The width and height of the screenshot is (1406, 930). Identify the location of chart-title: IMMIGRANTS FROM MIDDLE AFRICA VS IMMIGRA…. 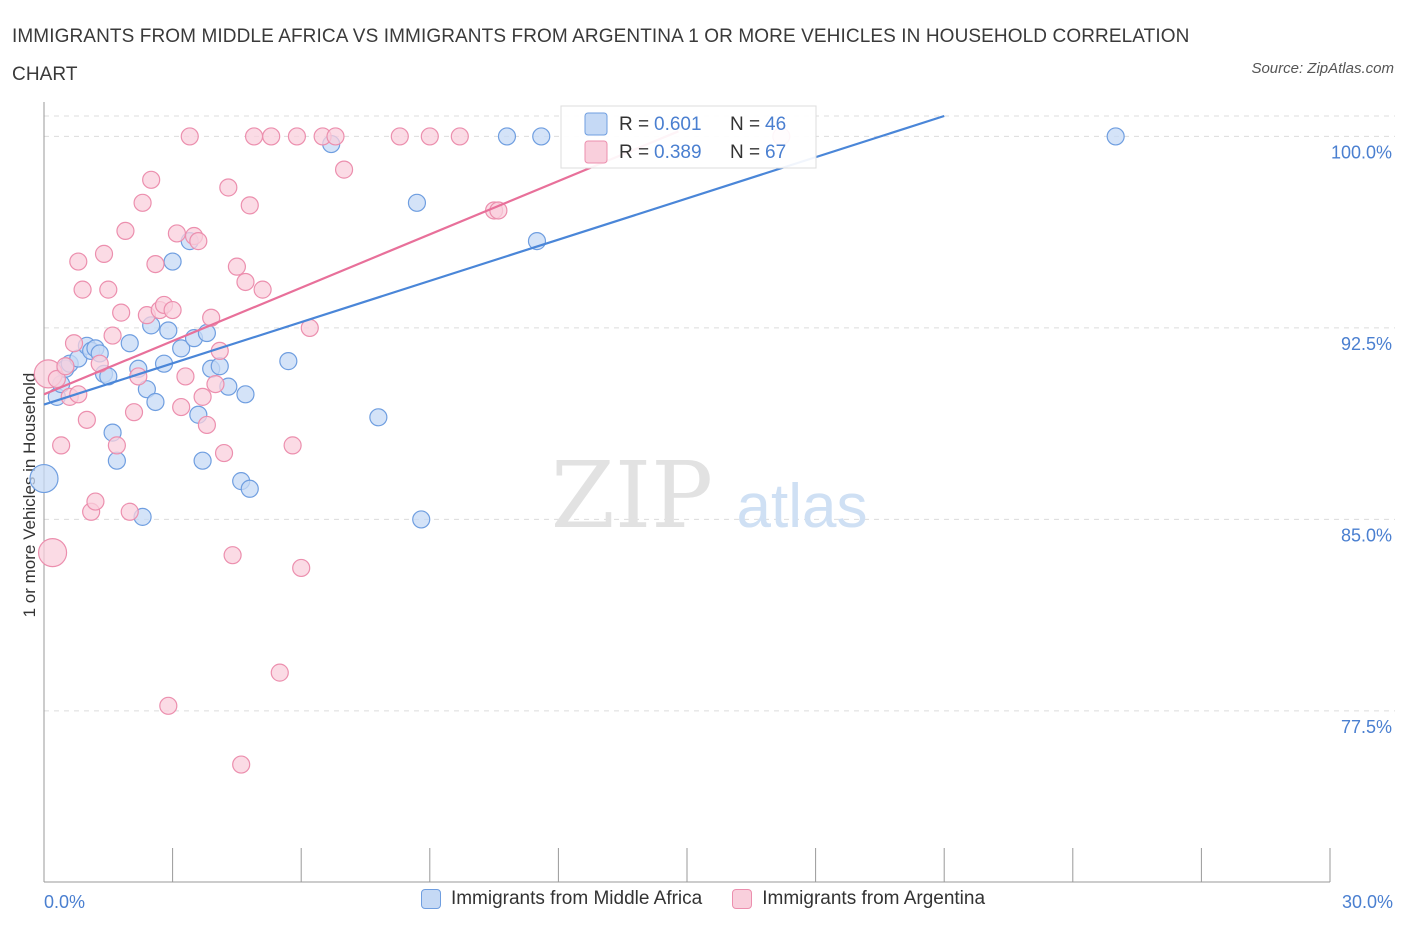
(601, 55).